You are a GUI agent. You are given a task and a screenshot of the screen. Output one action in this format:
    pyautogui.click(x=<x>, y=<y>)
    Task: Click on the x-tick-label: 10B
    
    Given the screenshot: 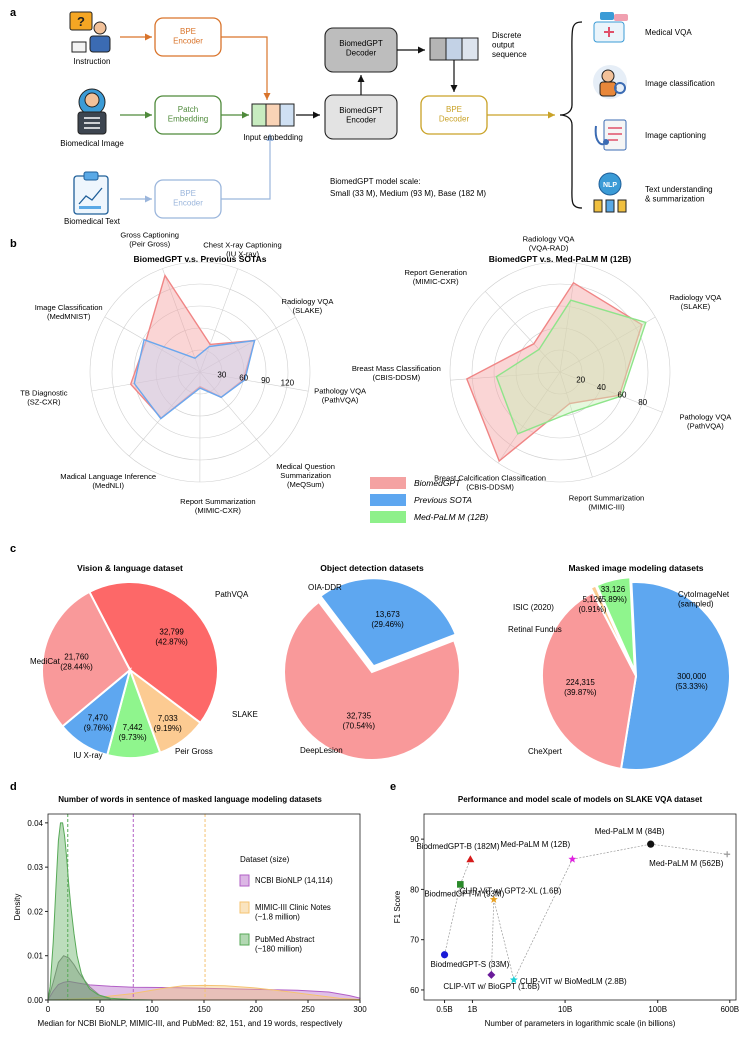 What is the action you would take?
    pyautogui.click(x=565, y=1009)
    